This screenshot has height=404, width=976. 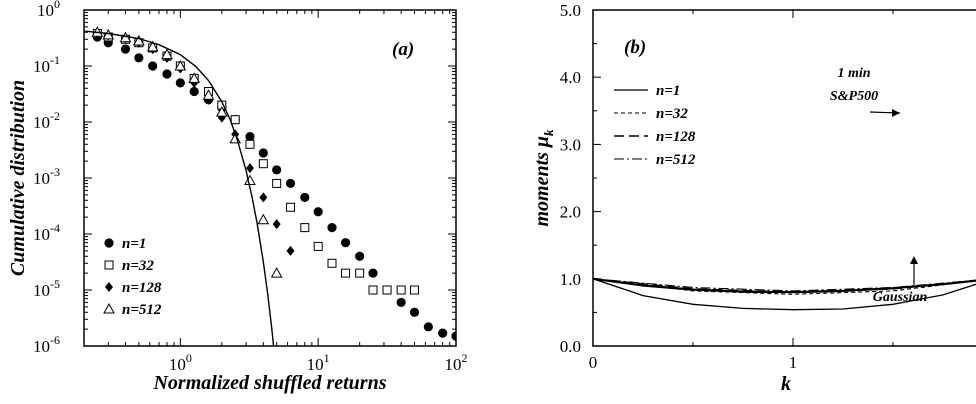 What do you see at coordinates (456, 362) in the screenshot?
I see `x-tick-label-a: 10²` at bounding box center [456, 362].